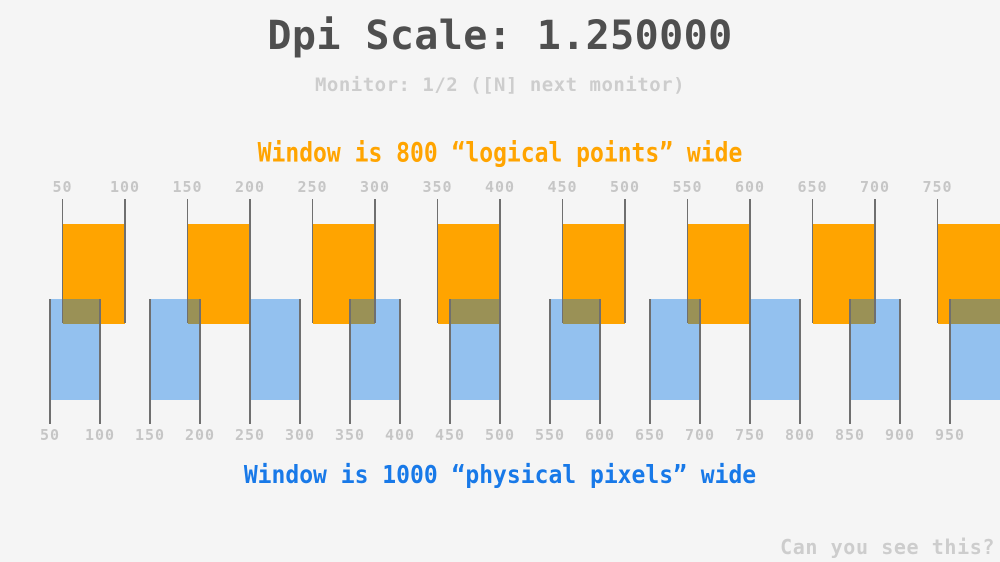 The width and height of the screenshot is (1000, 562). Describe the element at coordinates (50, 435) in the screenshot. I see `physical-tick-label: 50` at that location.